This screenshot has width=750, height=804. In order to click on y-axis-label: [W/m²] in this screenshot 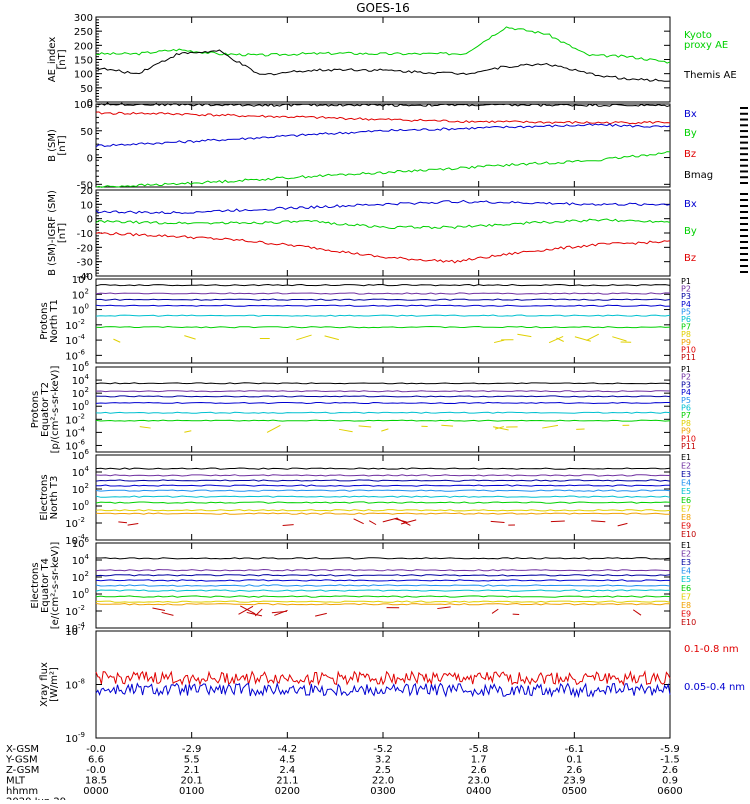, I will do `click(54, 684)`.